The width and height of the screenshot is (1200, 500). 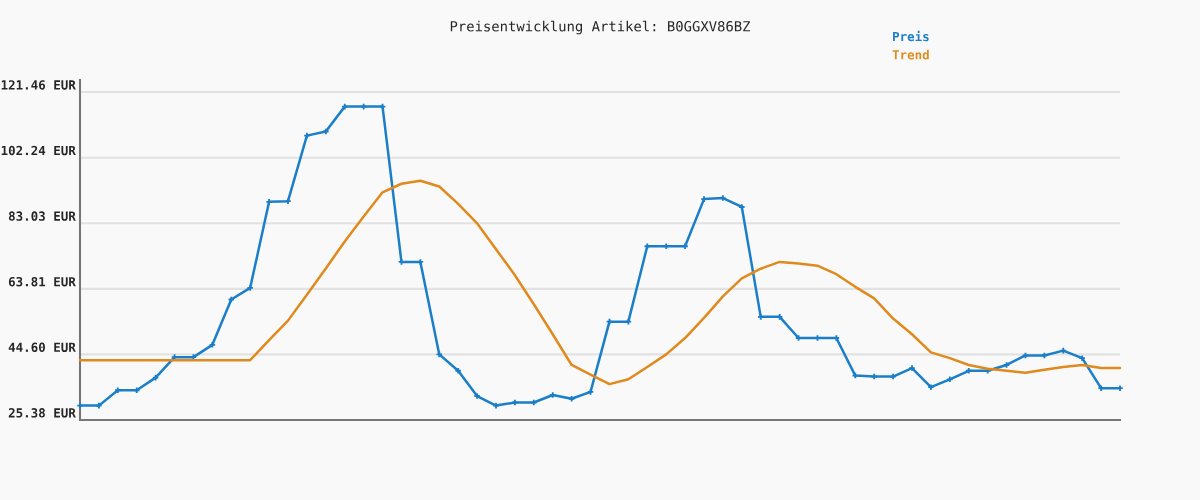 I want to click on chart-title: Preisentwicklung Artikel: B0GGXV86BZ, so click(x=600, y=27).